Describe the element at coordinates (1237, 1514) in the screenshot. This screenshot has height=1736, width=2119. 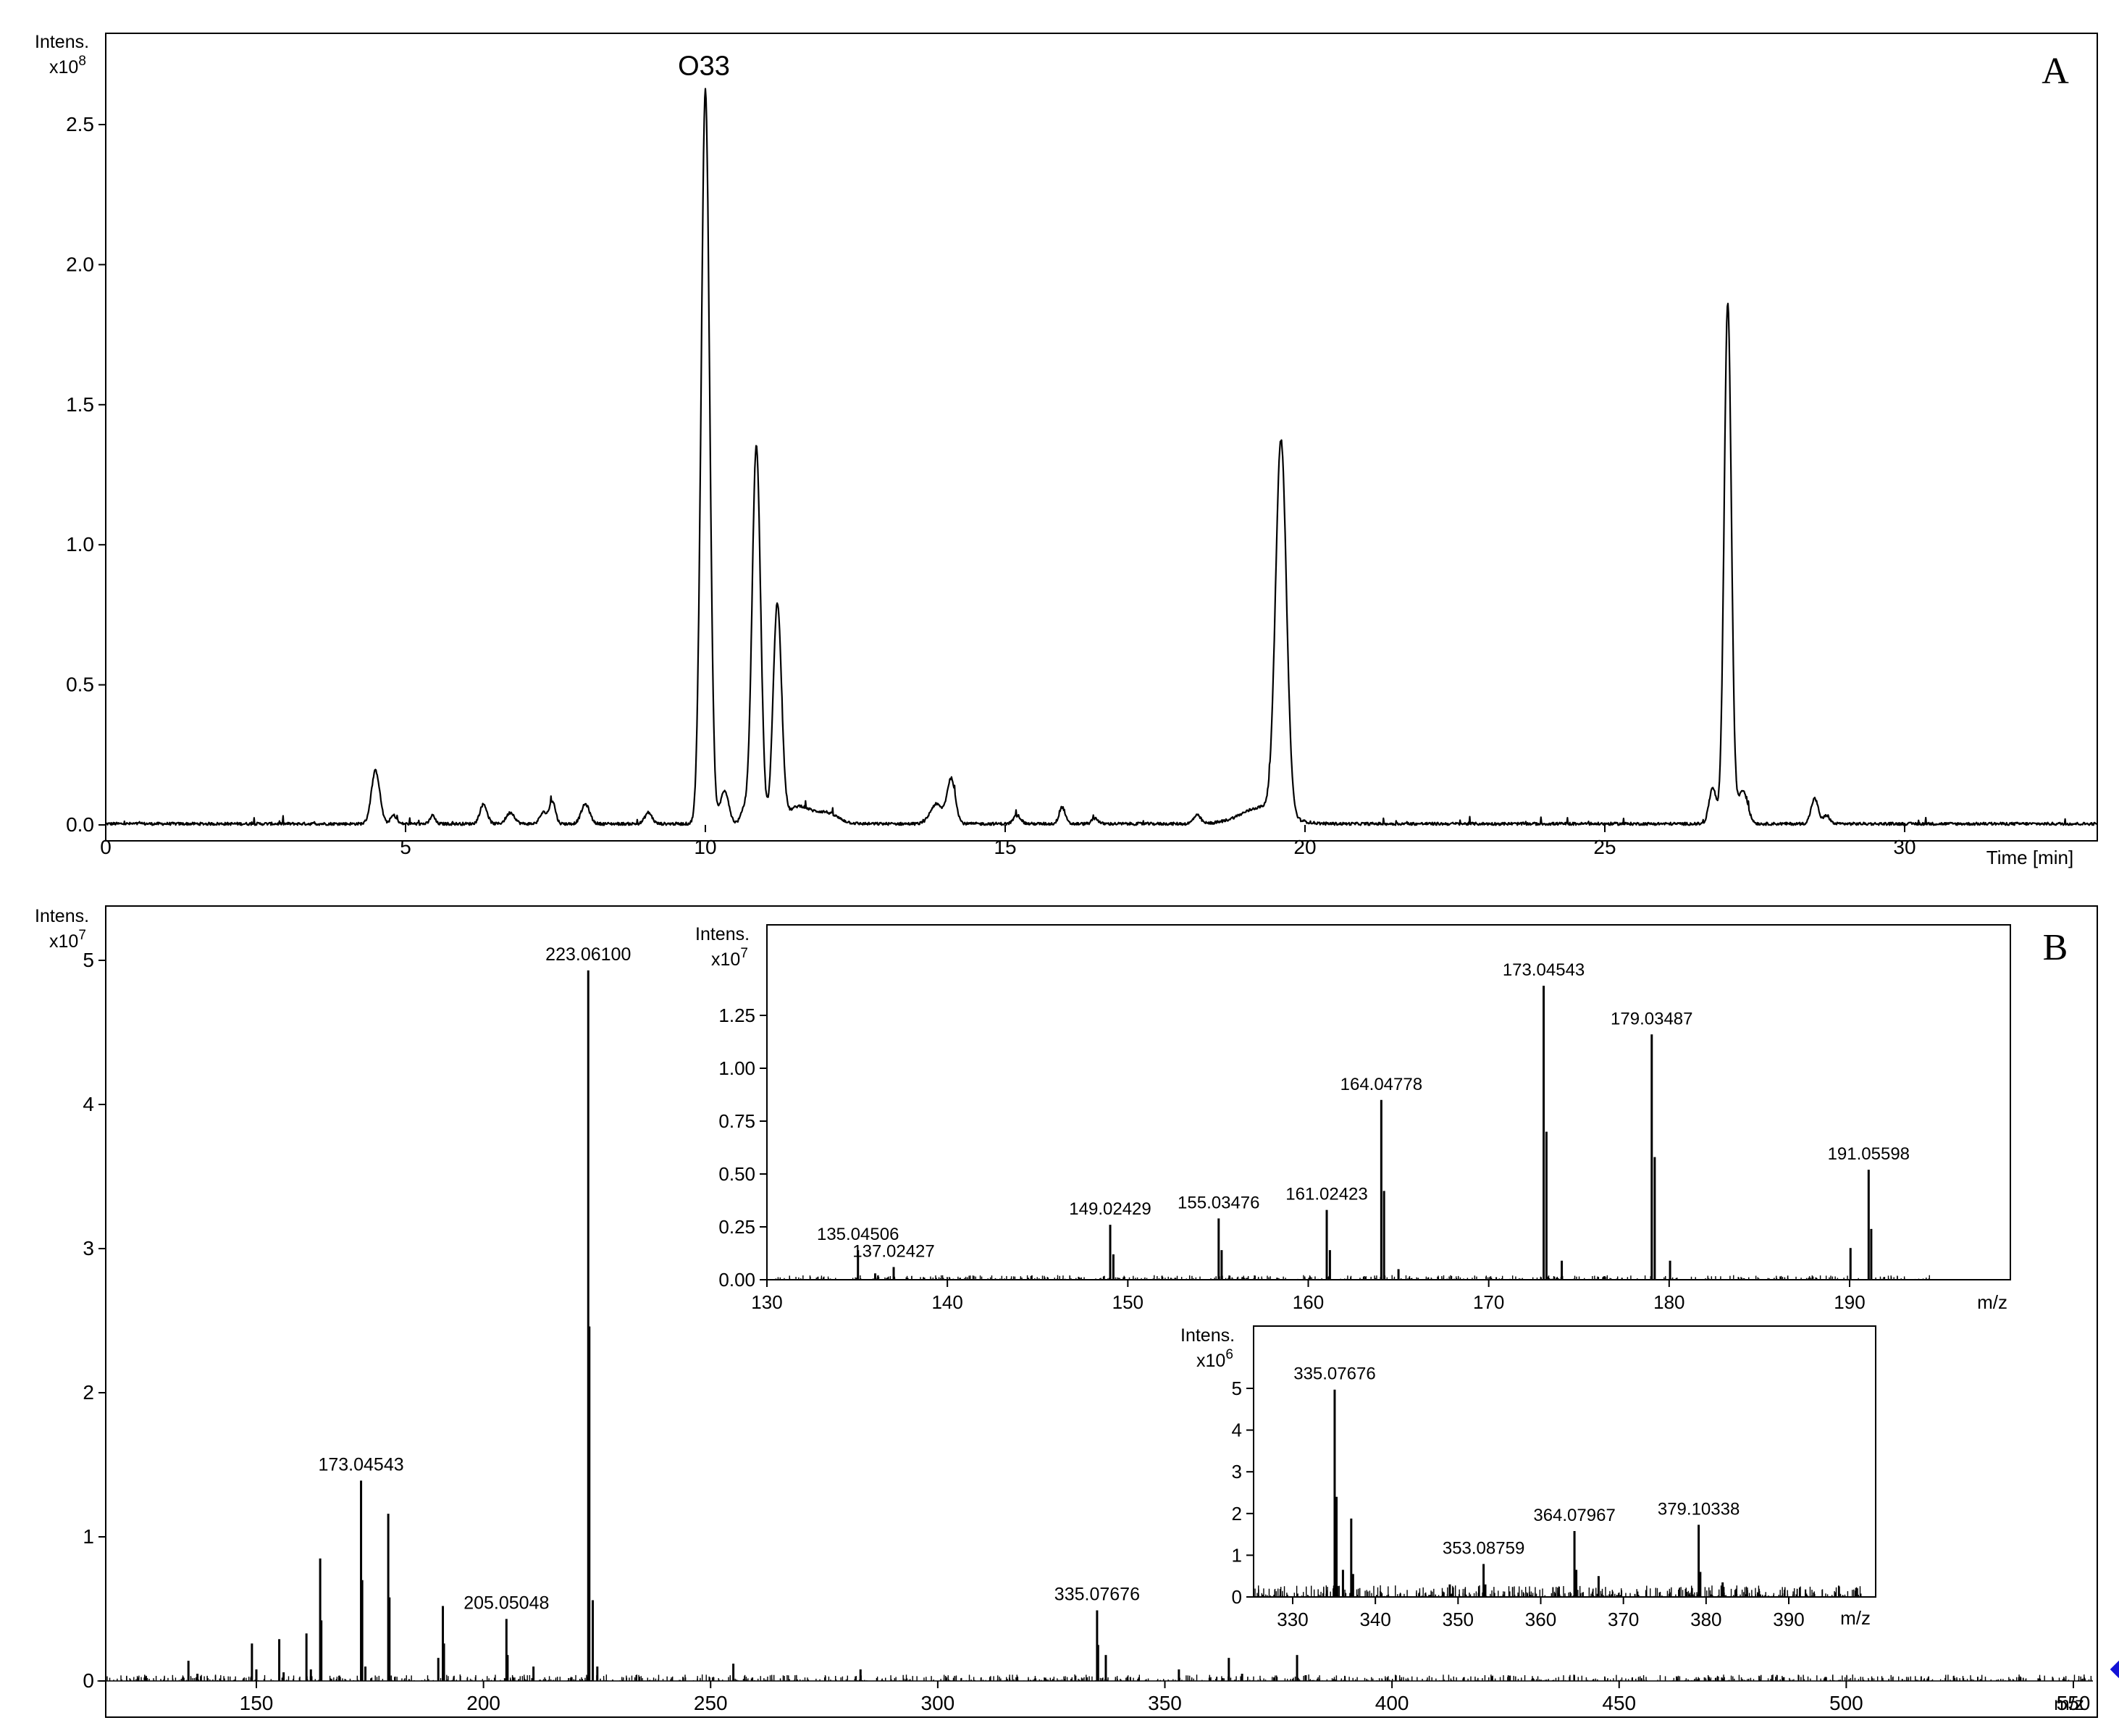
I see `y-tick-label: 2` at that location.